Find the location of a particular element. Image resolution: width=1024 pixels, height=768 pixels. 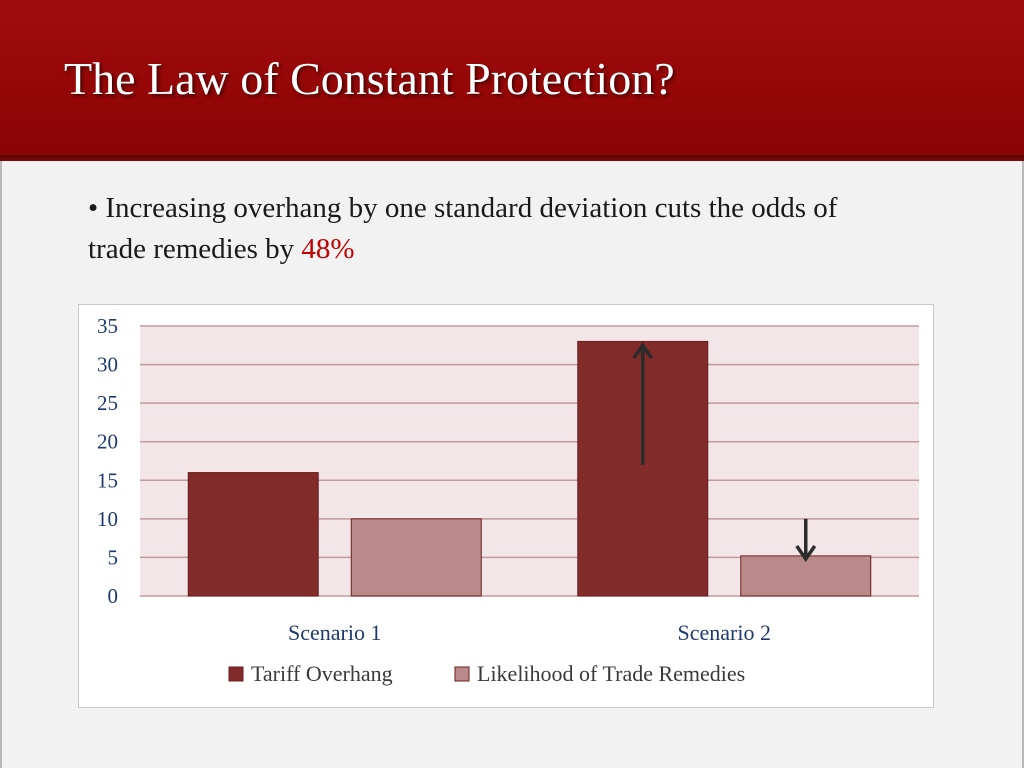

y-tick-label: 0 is located at coordinates (113, 596).